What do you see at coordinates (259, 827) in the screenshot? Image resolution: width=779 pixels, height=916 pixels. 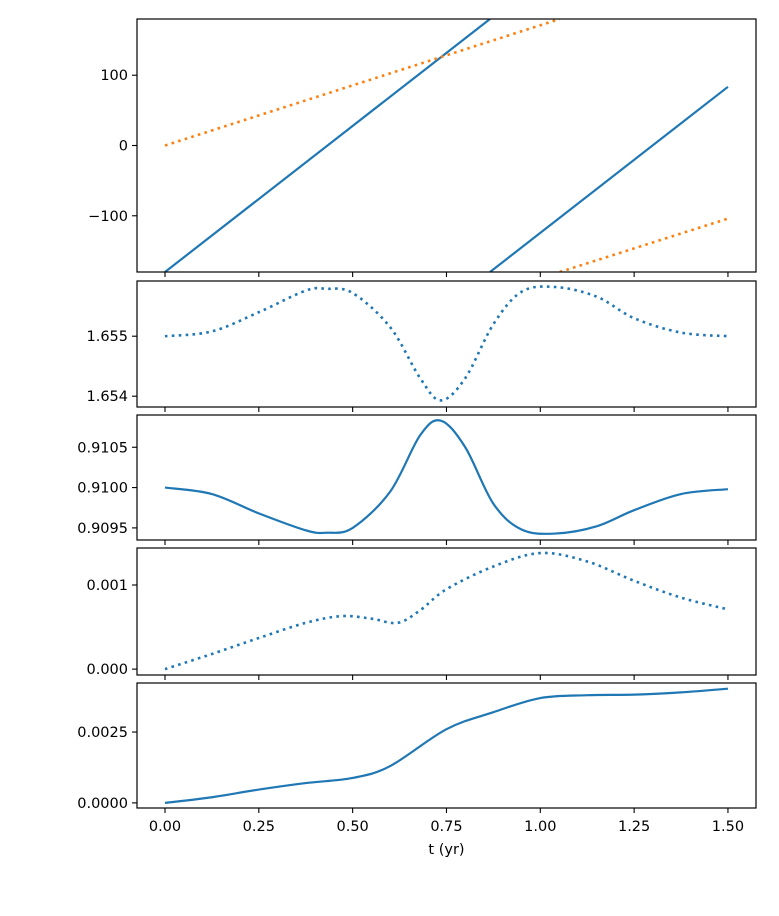 I see `x-tick-label: 0.25` at bounding box center [259, 827].